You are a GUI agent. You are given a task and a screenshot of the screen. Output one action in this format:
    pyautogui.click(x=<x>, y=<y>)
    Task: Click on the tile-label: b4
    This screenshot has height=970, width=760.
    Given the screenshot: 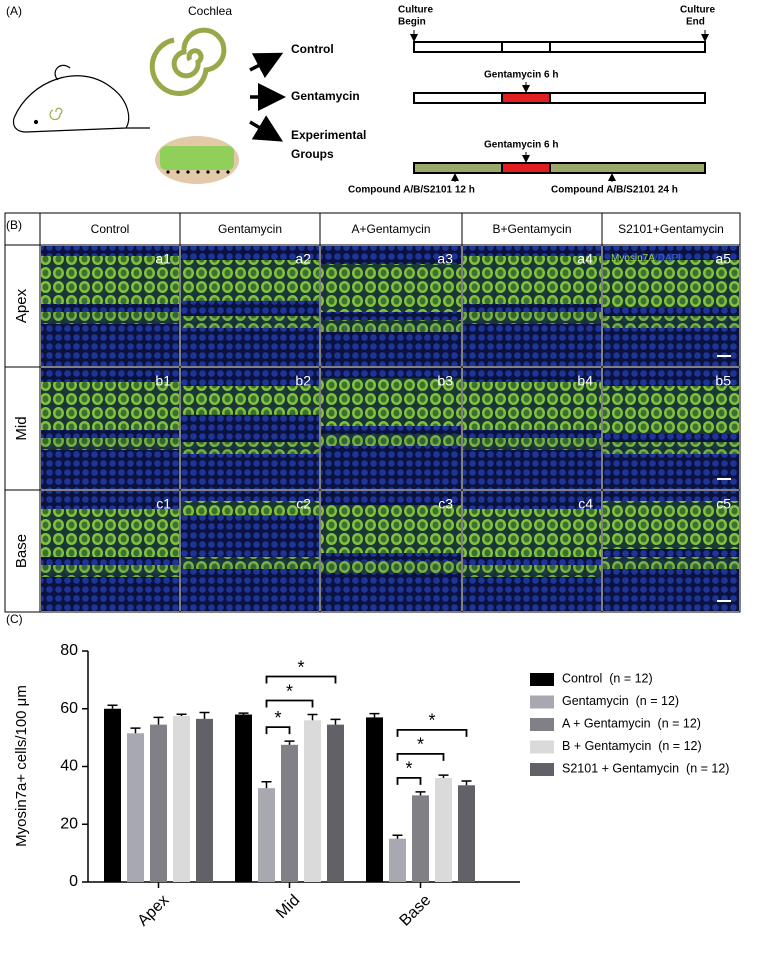 What is the action you would take?
    pyautogui.click(x=585, y=381)
    